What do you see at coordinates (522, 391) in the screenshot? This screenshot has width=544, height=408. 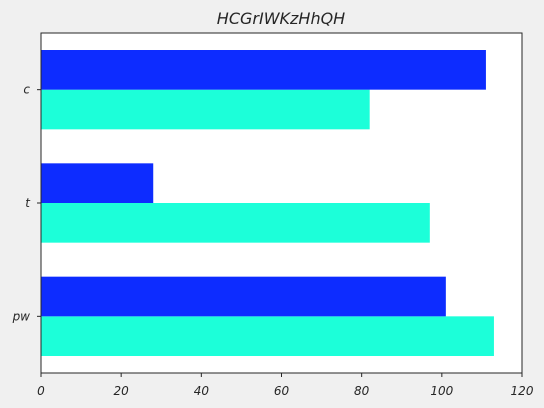 I see `x-tick-label: 120` at bounding box center [522, 391].